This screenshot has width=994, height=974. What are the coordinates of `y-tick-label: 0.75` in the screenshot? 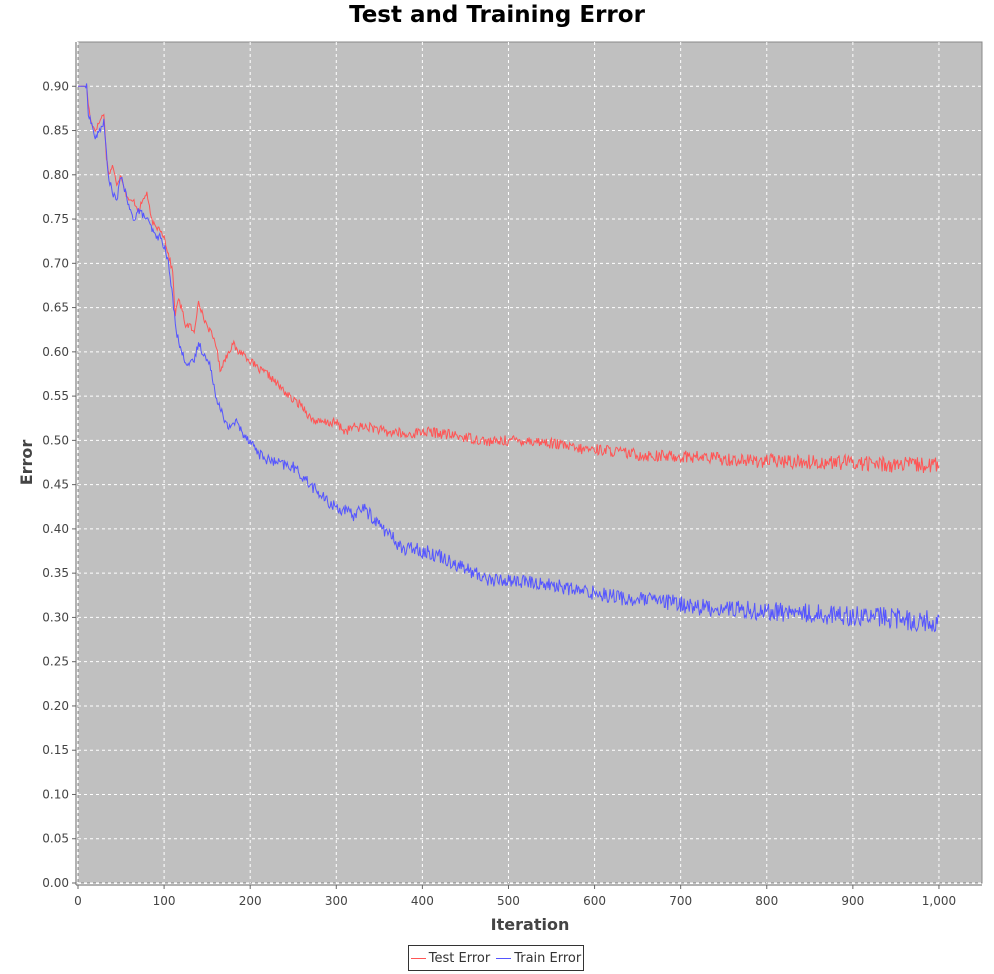 It's located at (55, 219).